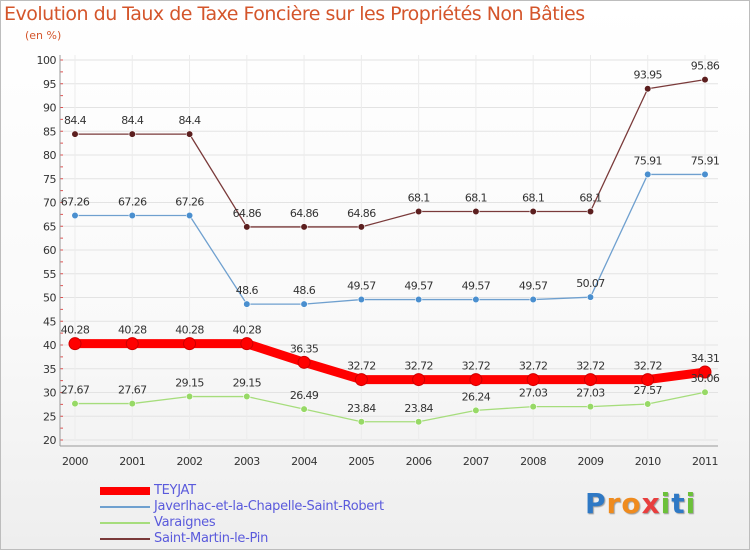 This screenshot has width=750, height=550. I want to click on y-tick-label: 40, so click(49, 345).